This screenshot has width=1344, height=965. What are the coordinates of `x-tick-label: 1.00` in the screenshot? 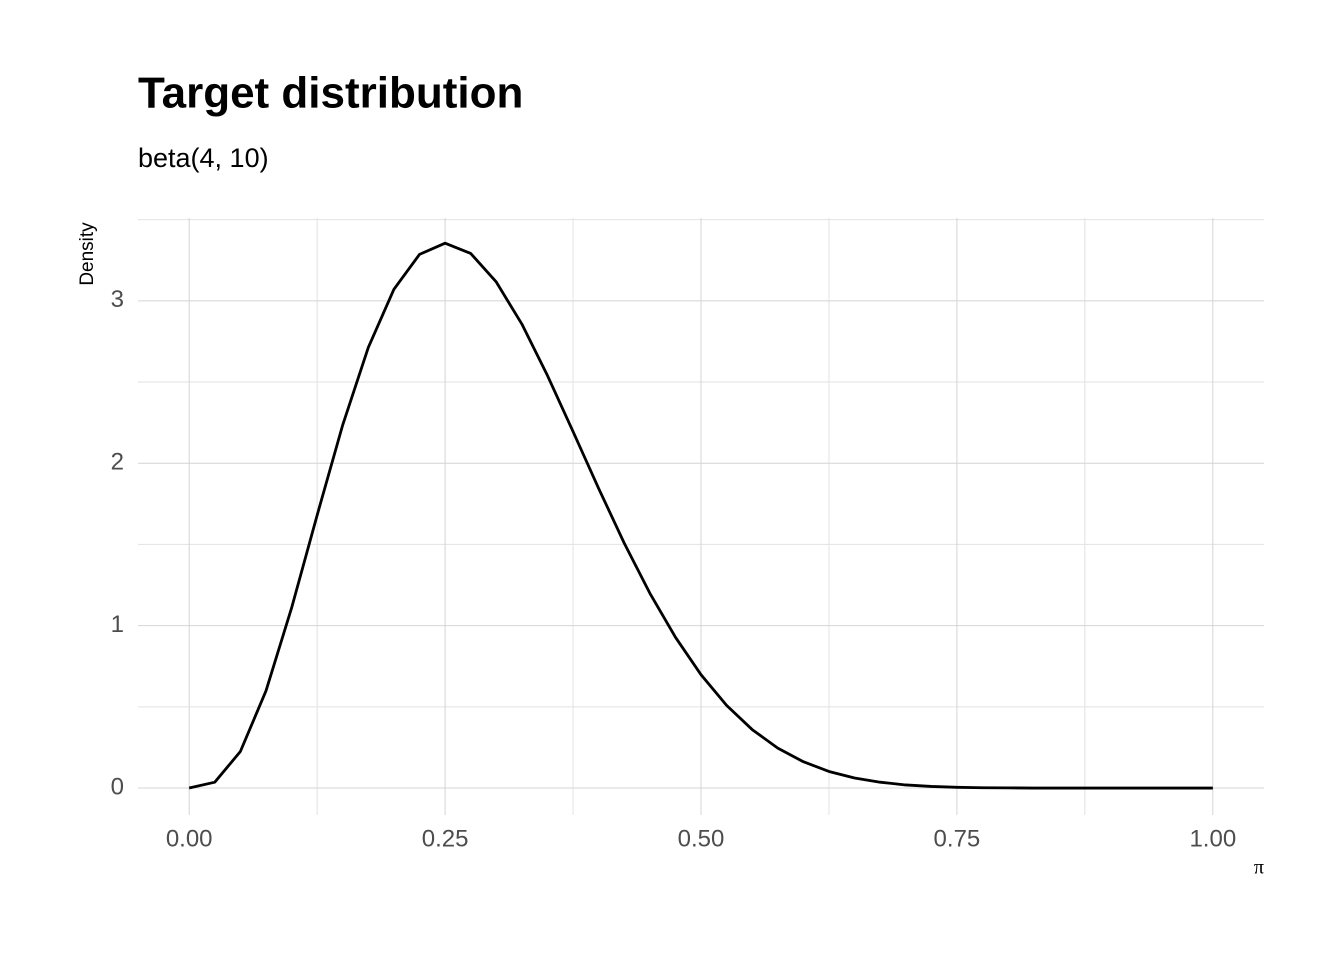 It's located at (1212, 838).